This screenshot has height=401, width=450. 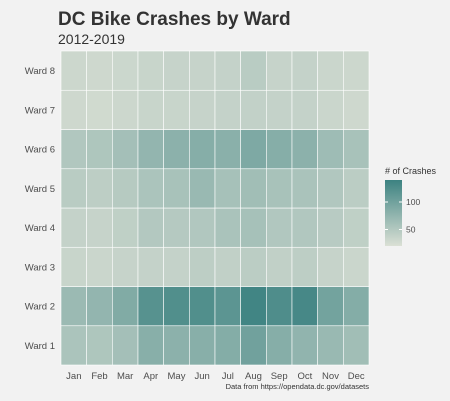 What do you see at coordinates (279, 376) in the screenshot?
I see `x-tick-label: Sep` at bounding box center [279, 376].